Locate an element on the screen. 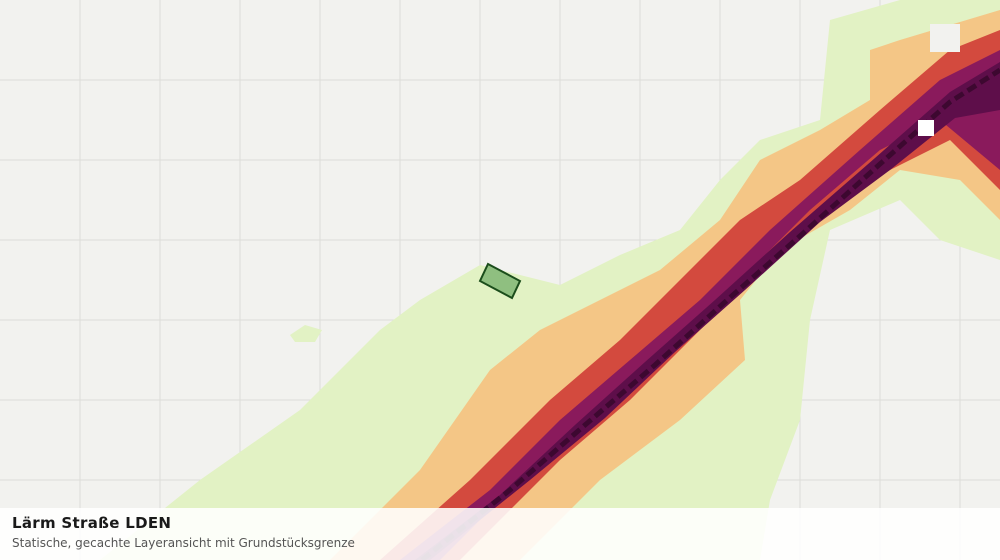 The width and height of the screenshot is (1000, 560). layer-title: Lärm Straße LDEN is located at coordinates (92, 523).